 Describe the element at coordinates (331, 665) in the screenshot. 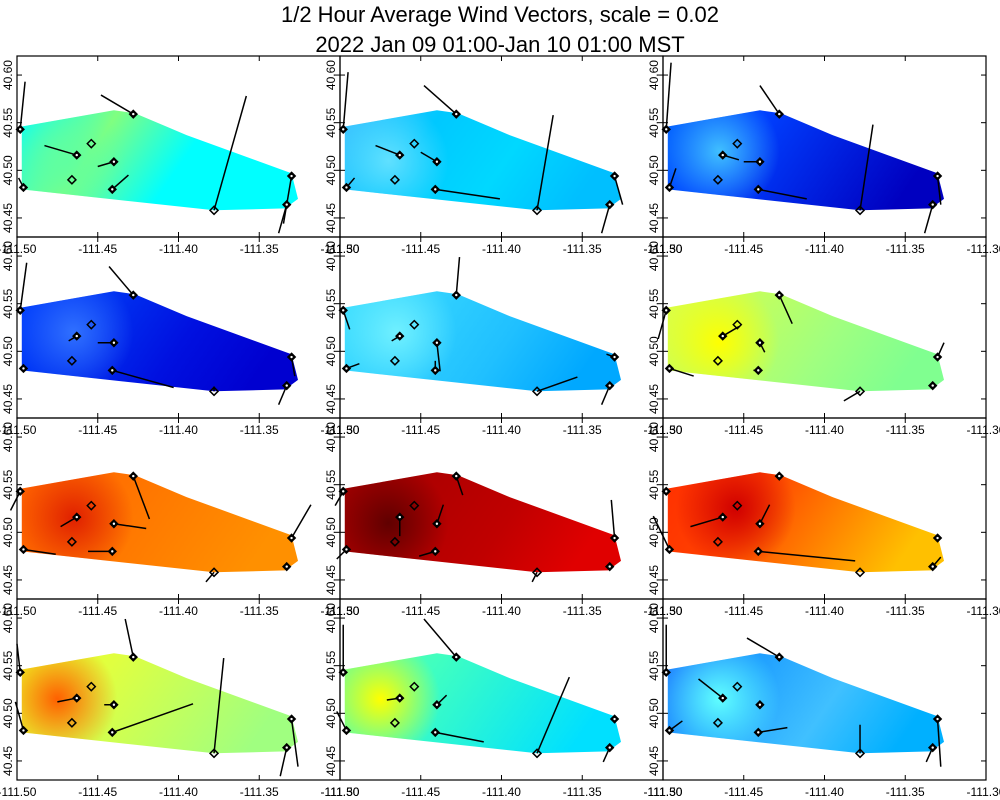

I see `y-tick-label: 40.55` at that location.